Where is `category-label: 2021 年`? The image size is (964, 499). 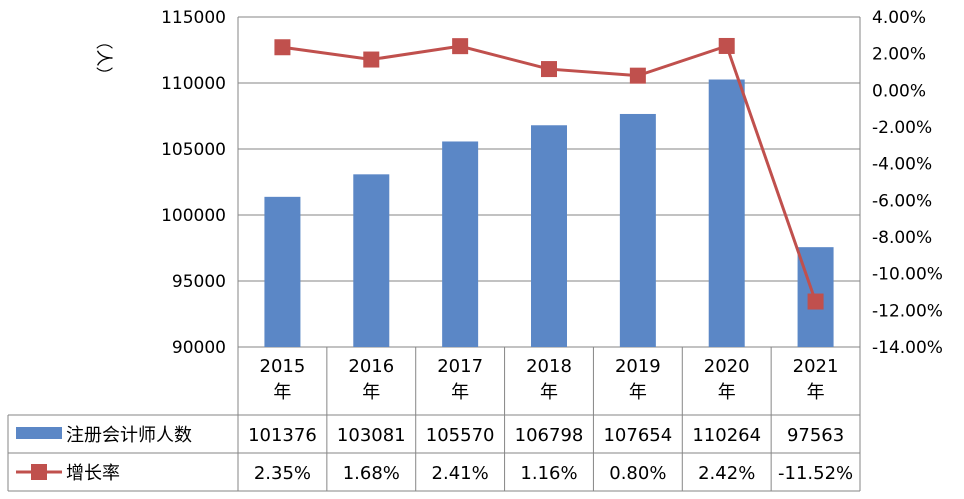
category-label: 2021 年 is located at coordinates (816, 379).